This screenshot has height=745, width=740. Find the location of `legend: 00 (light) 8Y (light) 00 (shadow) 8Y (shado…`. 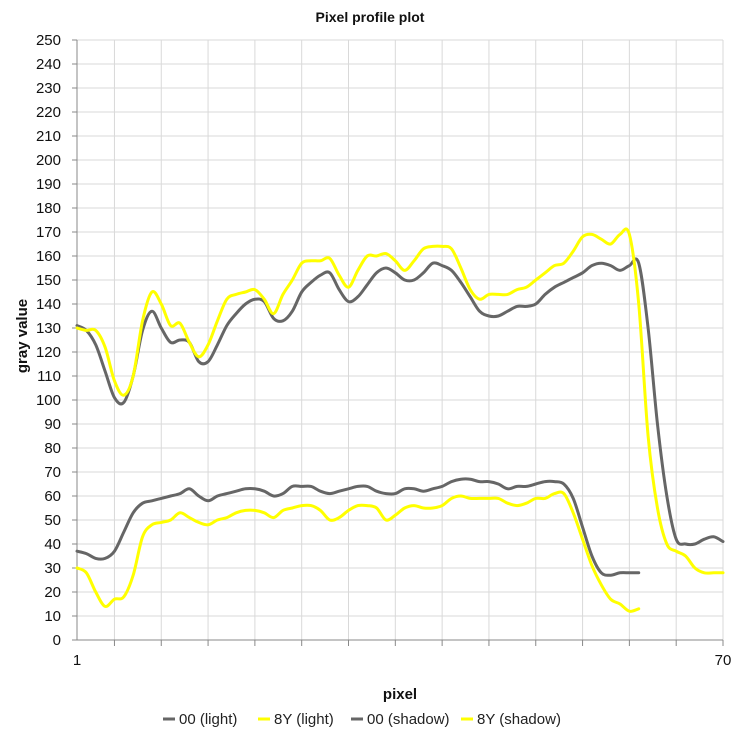

legend: 00 (light) 8Y (light) 00 (shadow) 8Y (shado… is located at coordinates (362, 719).